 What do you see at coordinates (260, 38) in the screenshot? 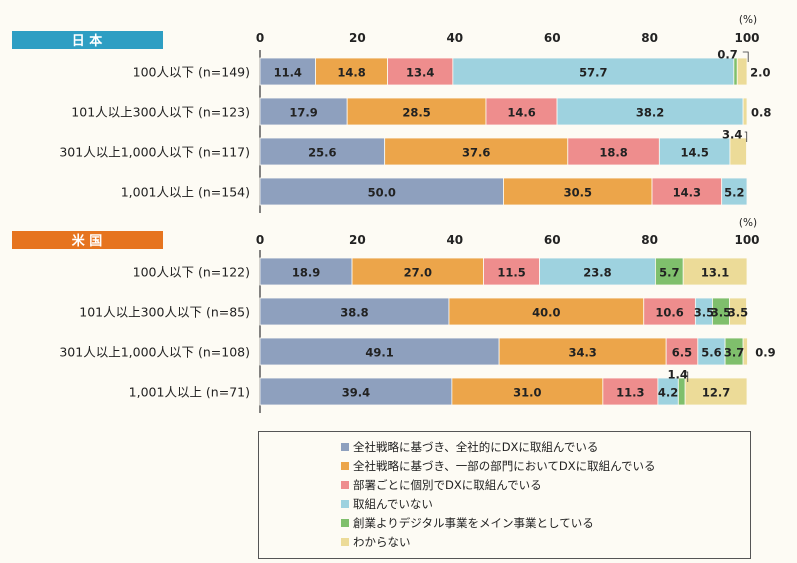
I see `x-tick-label: 0` at bounding box center [260, 38].